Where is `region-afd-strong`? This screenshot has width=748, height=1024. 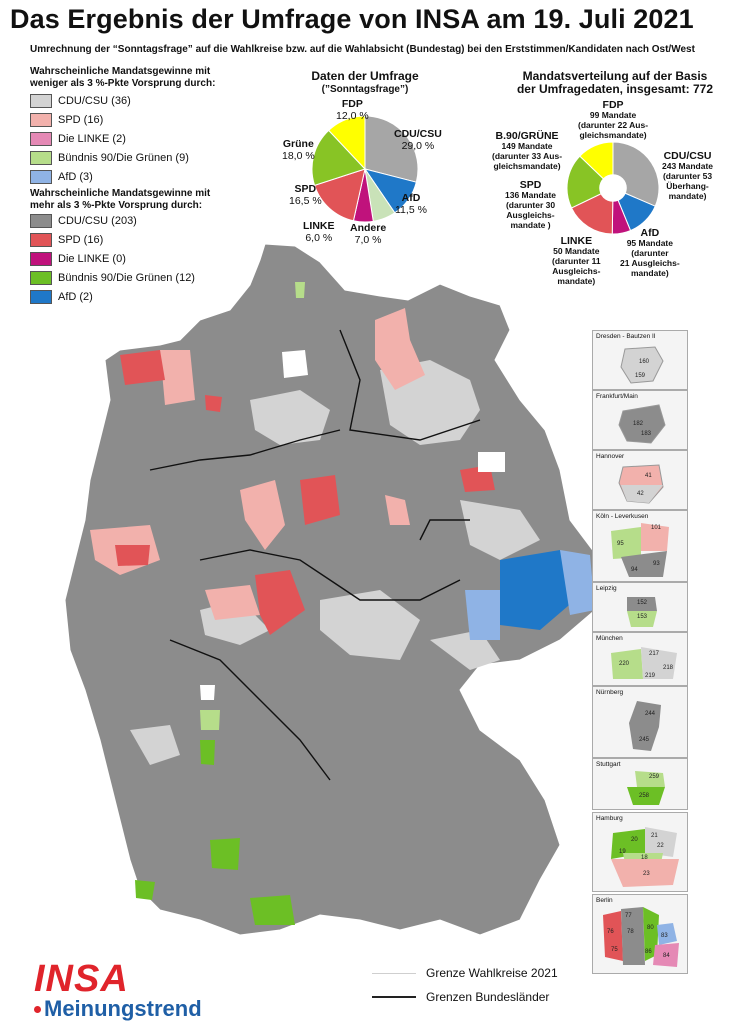
region-afd-strong is located at coordinates (537, 590).